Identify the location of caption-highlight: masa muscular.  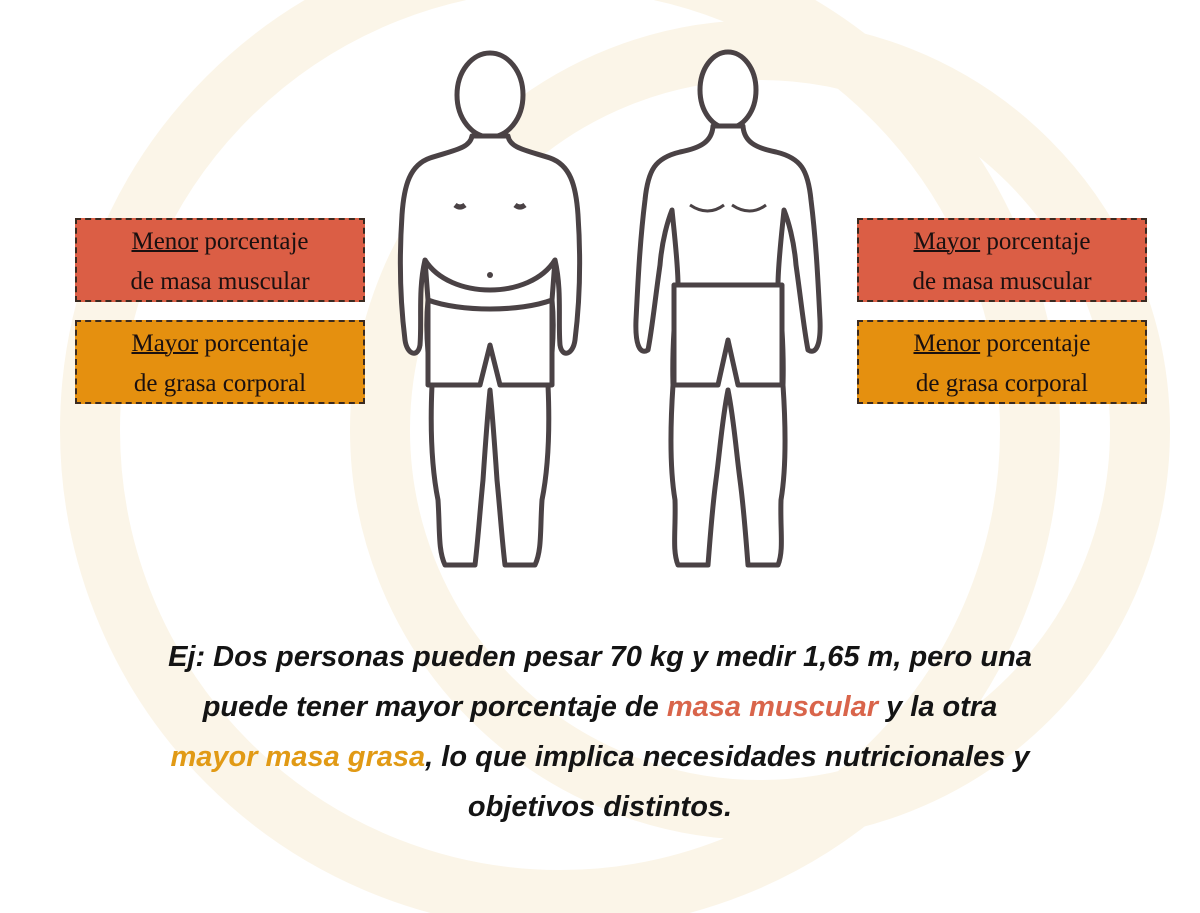
(772, 707).